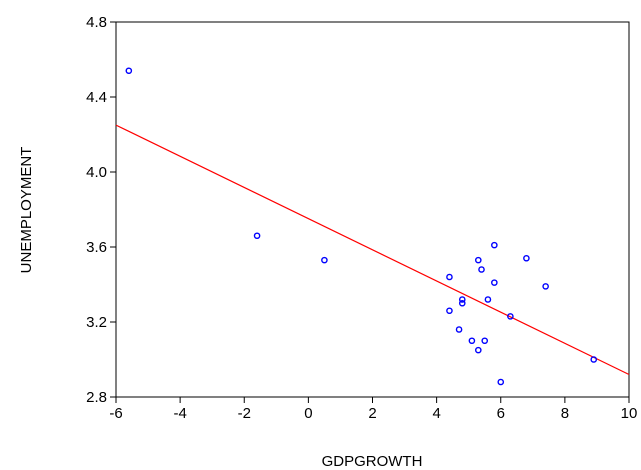 This screenshot has width=641, height=470. Describe the element at coordinates (26, 210) in the screenshot. I see `y-axis-title: UNEMPLOYMENT` at that location.